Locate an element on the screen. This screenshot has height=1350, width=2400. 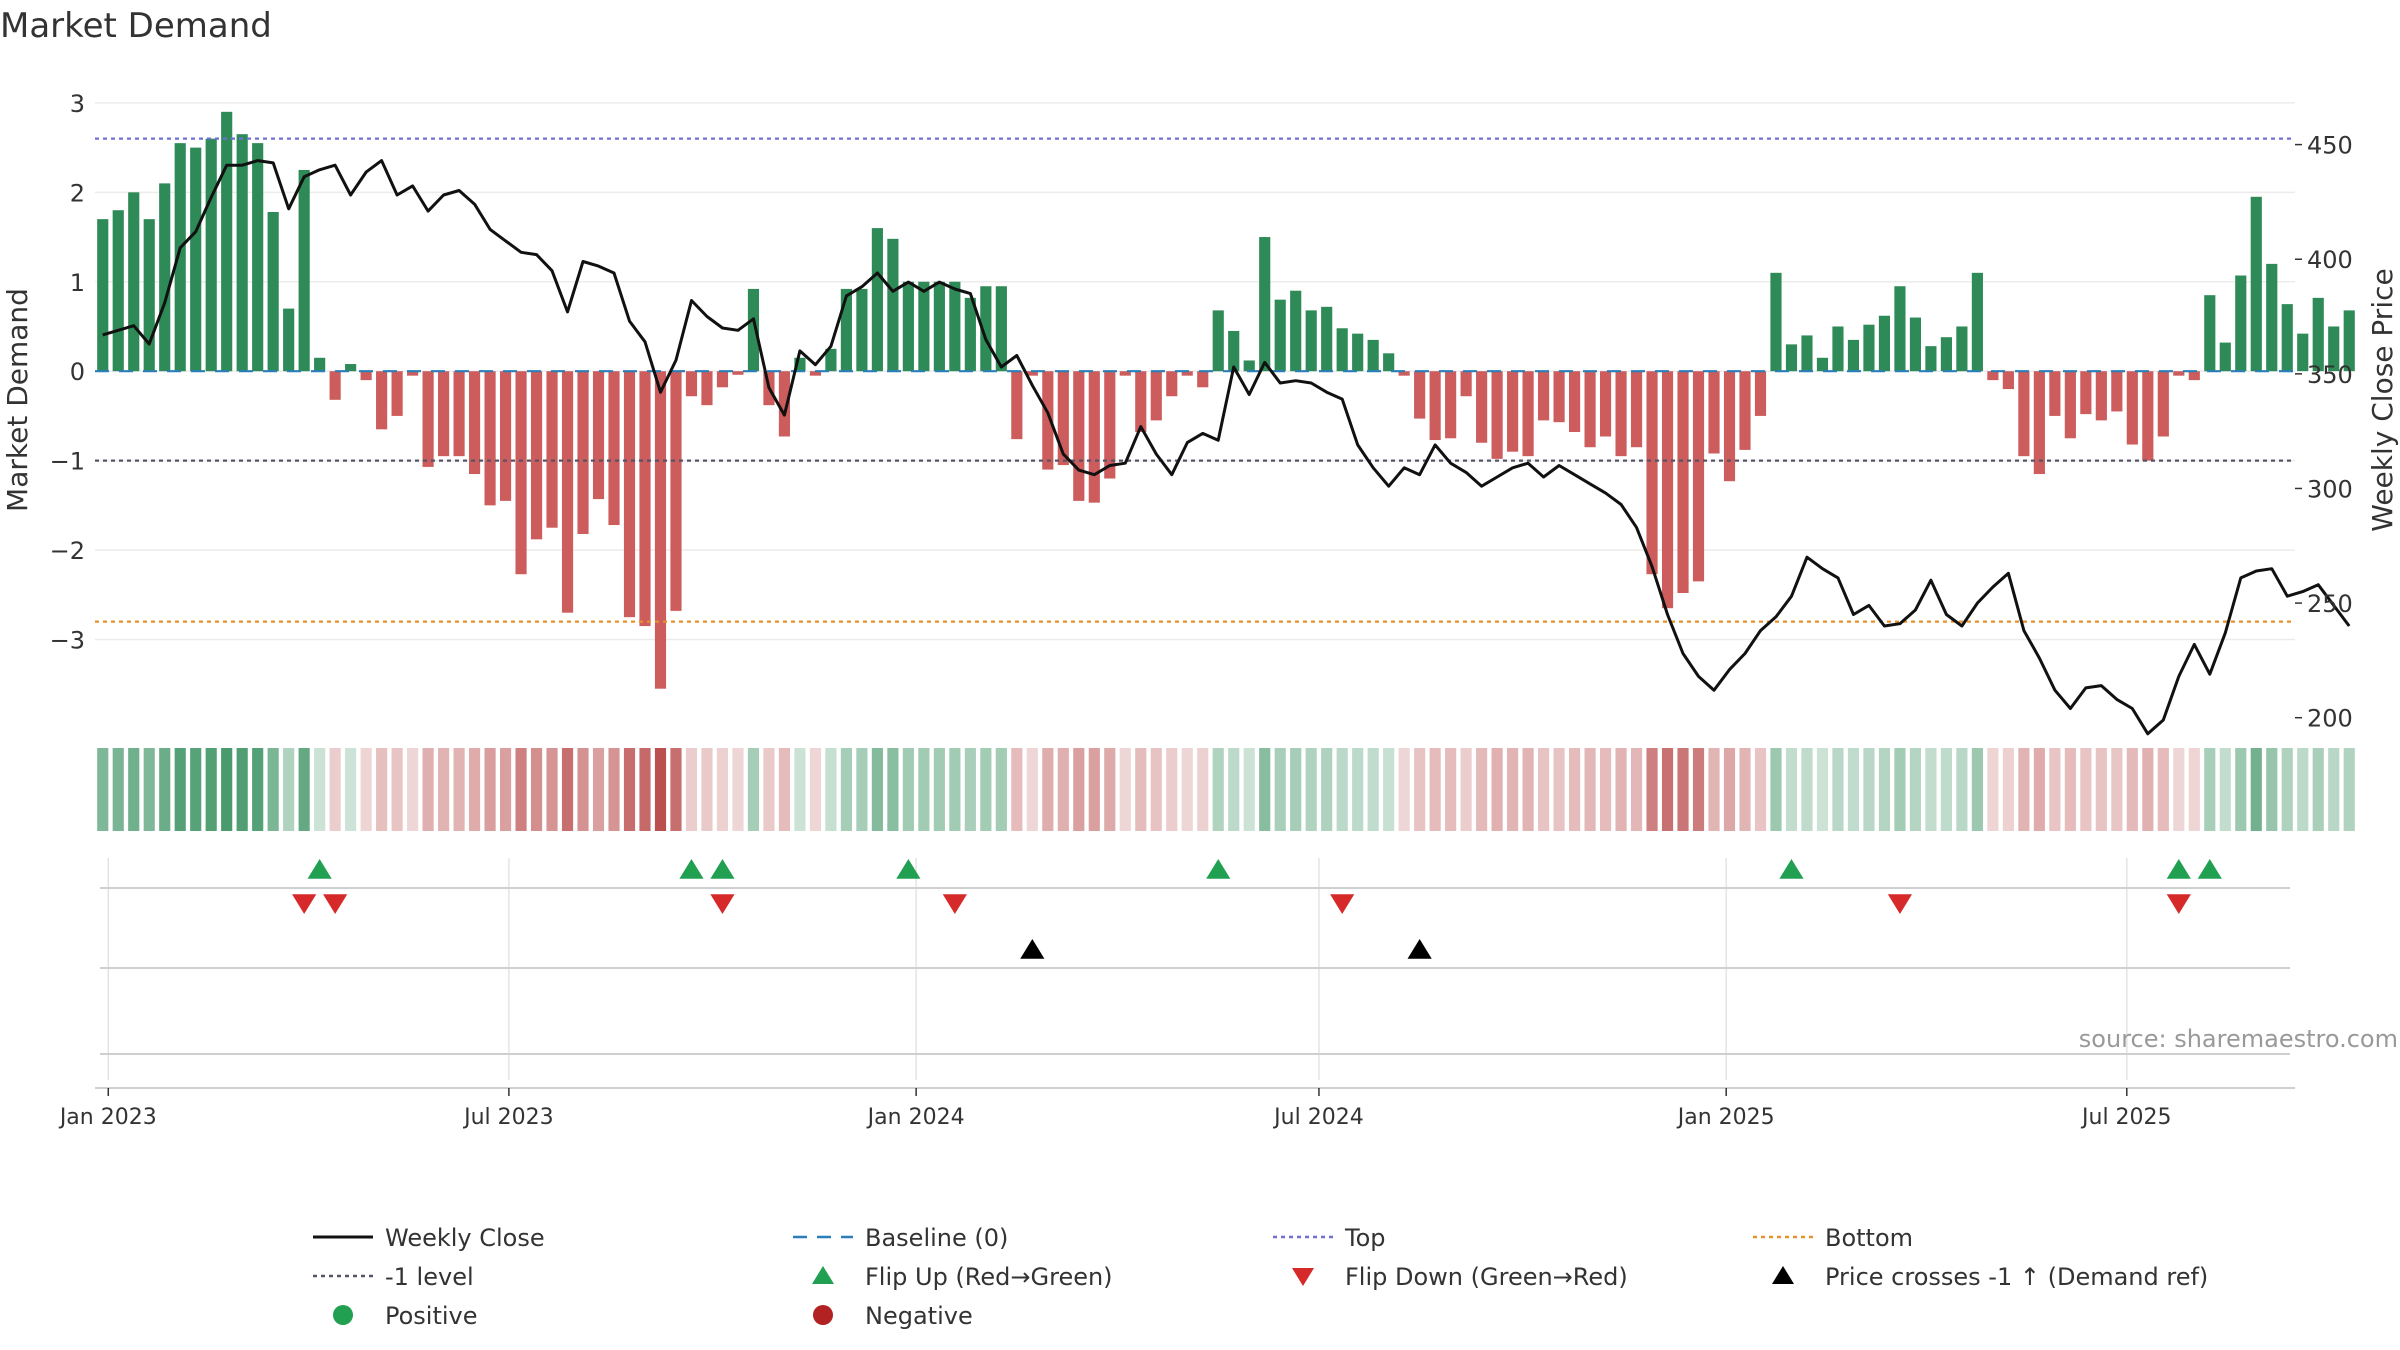
x-tick-label: Jul 2024 is located at coordinates (1318, 1117).